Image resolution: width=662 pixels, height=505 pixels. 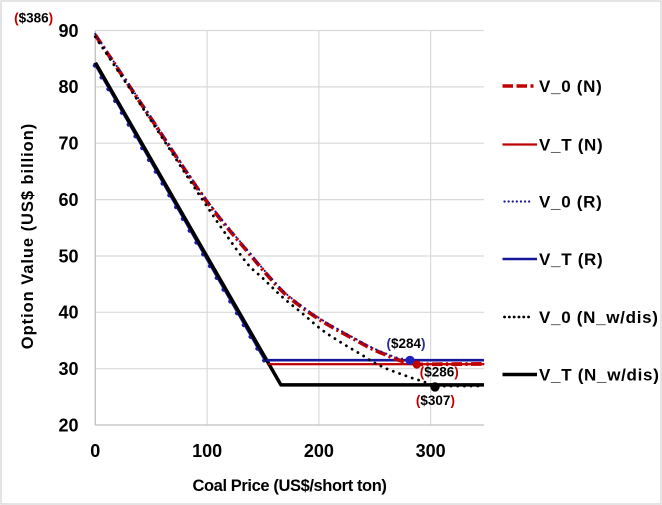 What do you see at coordinates (207, 451) in the screenshot?
I see `svg-text: 100` at bounding box center [207, 451].